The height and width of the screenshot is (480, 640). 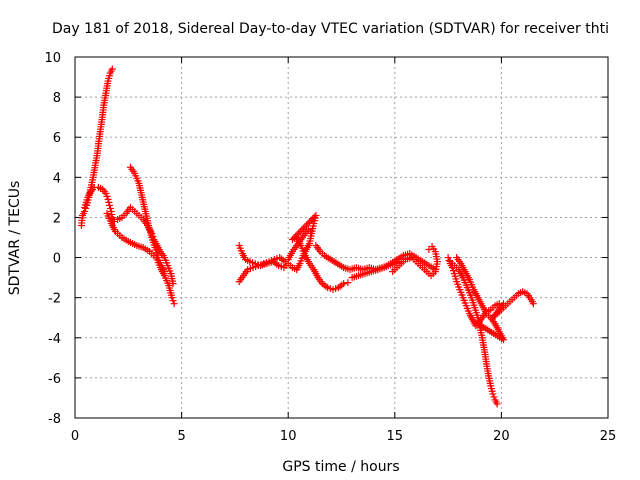 What do you see at coordinates (57, 138) in the screenshot?
I see `y-tick-label: 6` at bounding box center [57, 138].